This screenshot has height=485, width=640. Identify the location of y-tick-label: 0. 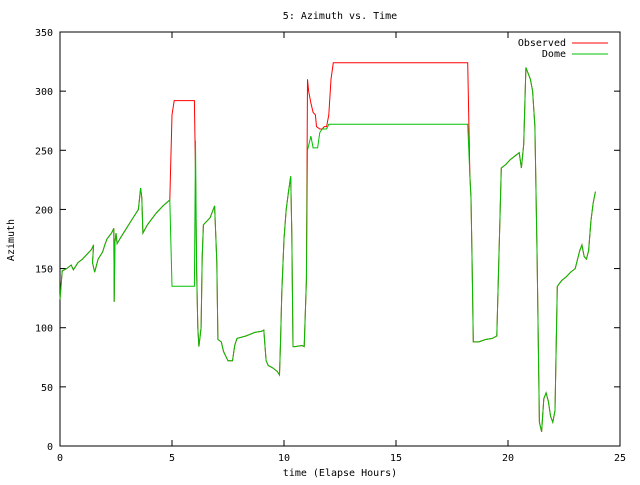
(50, 447).